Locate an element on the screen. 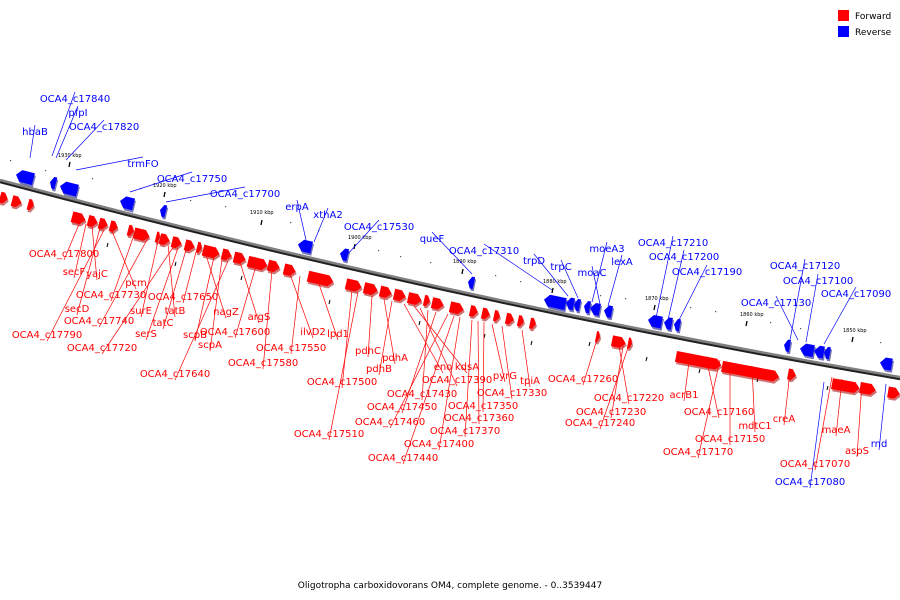  gene-label-oca4-c17580: OCA4_c17580 is located at coordinates (263, 363).